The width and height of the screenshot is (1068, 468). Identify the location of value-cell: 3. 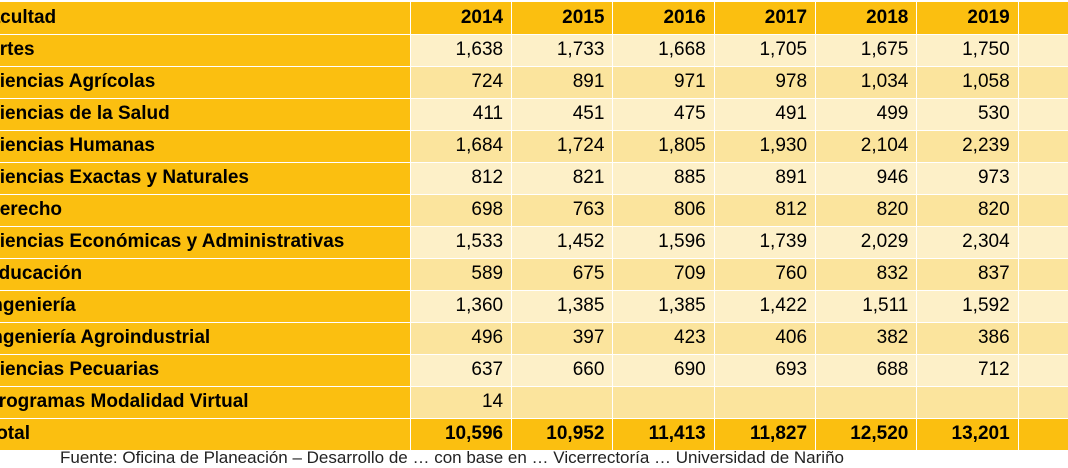
(1043, 338).